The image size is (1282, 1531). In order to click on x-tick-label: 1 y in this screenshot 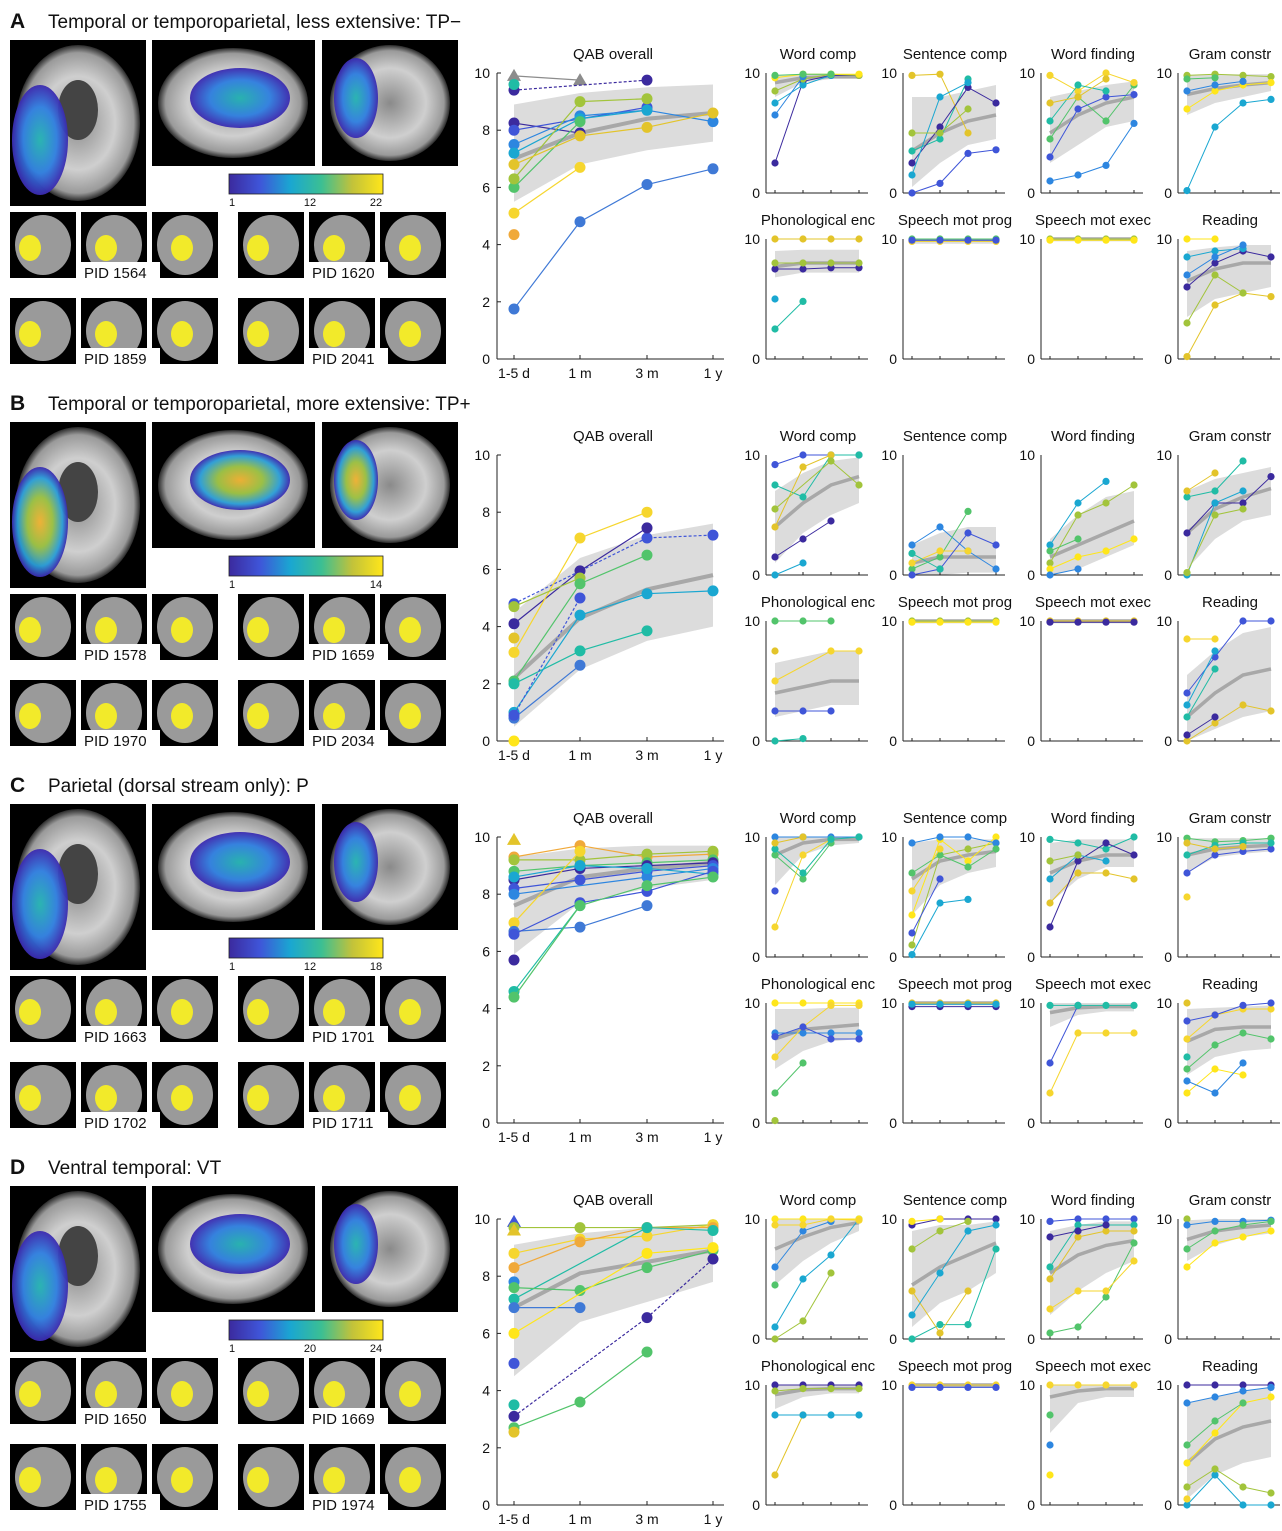, I will do `click(713, 1137)`.